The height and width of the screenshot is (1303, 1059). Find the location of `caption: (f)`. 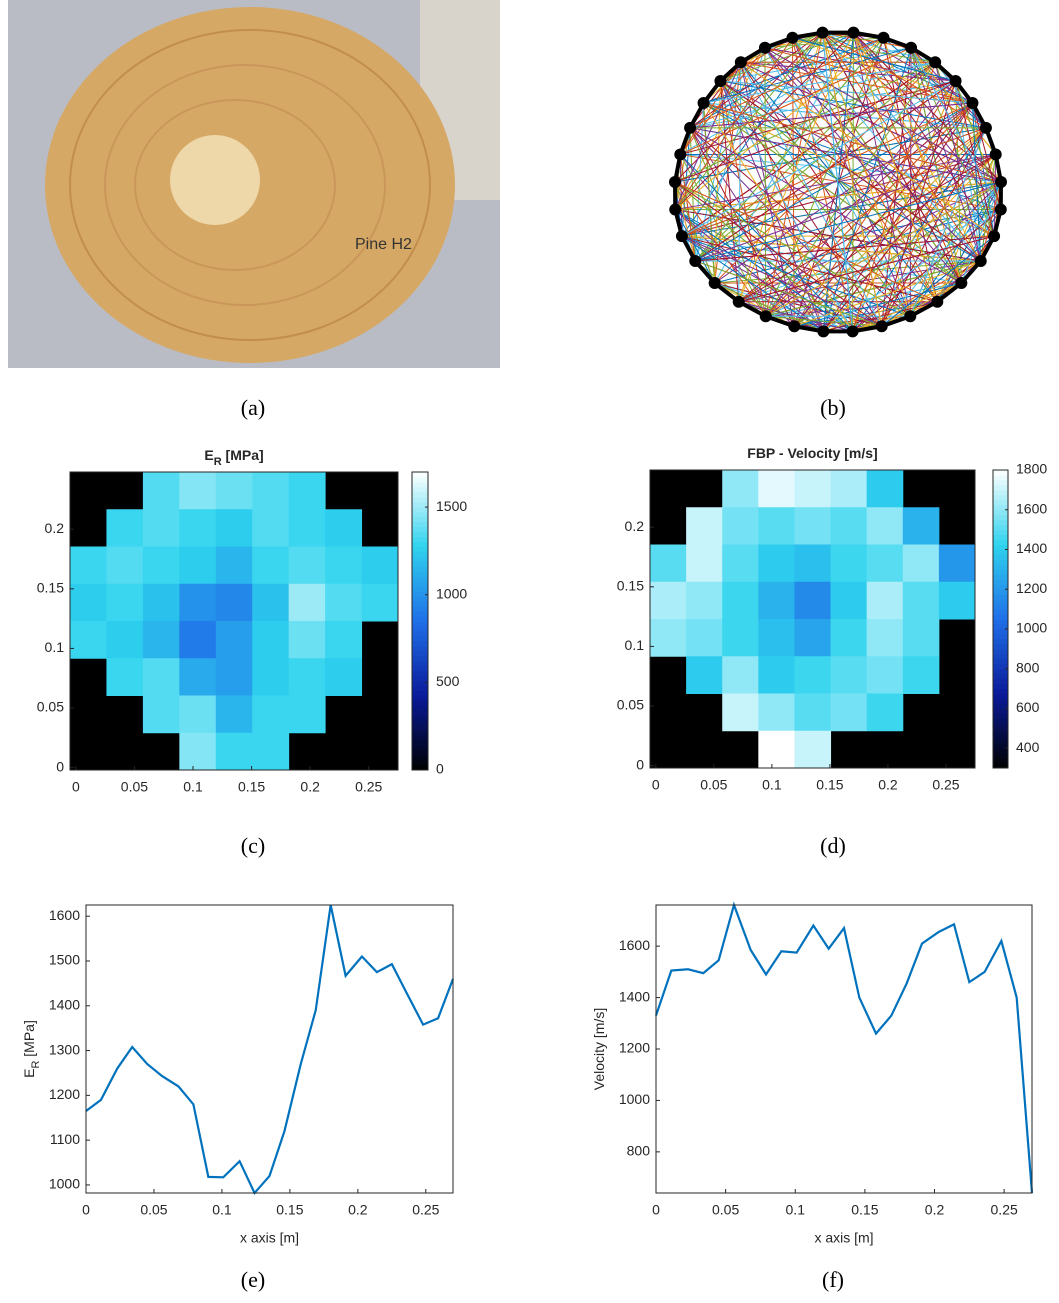

caption: (f) is located at coordinates (833, 1279).